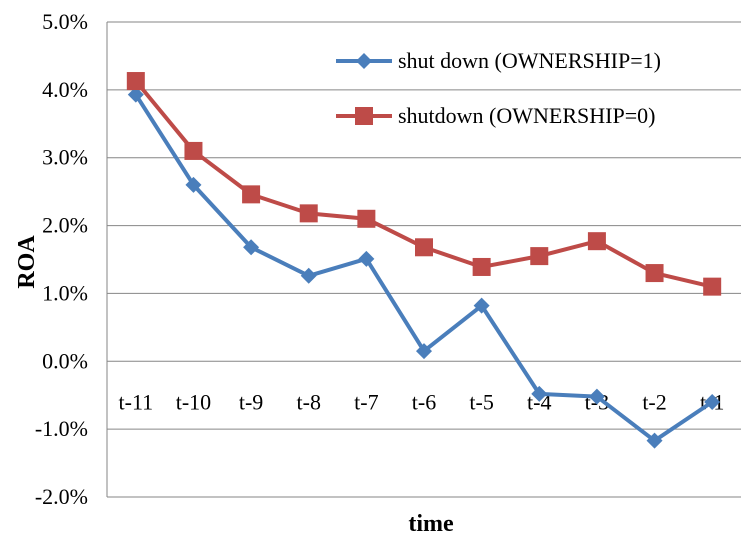 The image size is (741, 538). I want to click on y-tick-label: -1.0%, so click(61, 428).